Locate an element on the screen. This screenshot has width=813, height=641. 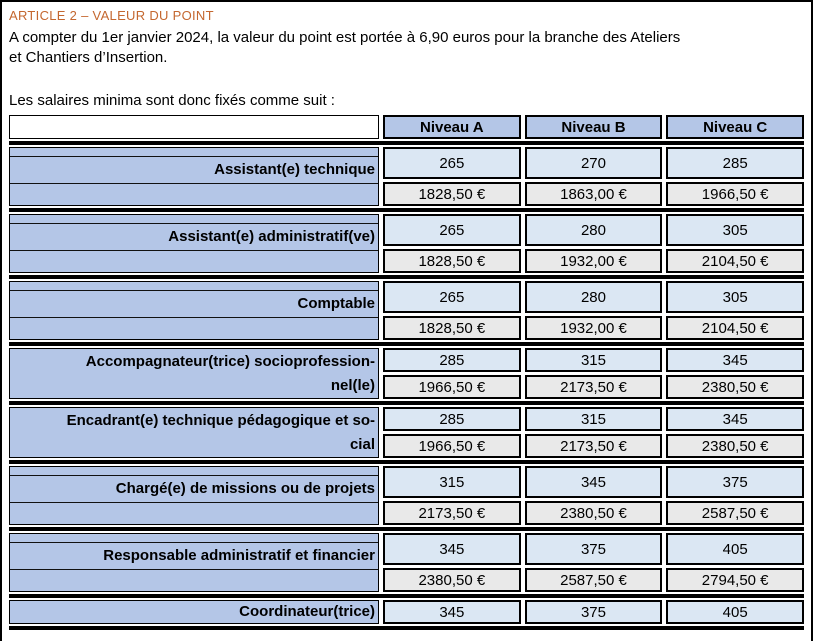
table-header-row: Niveau A Niveau B Niveau C is located at coordinates (406, 130).